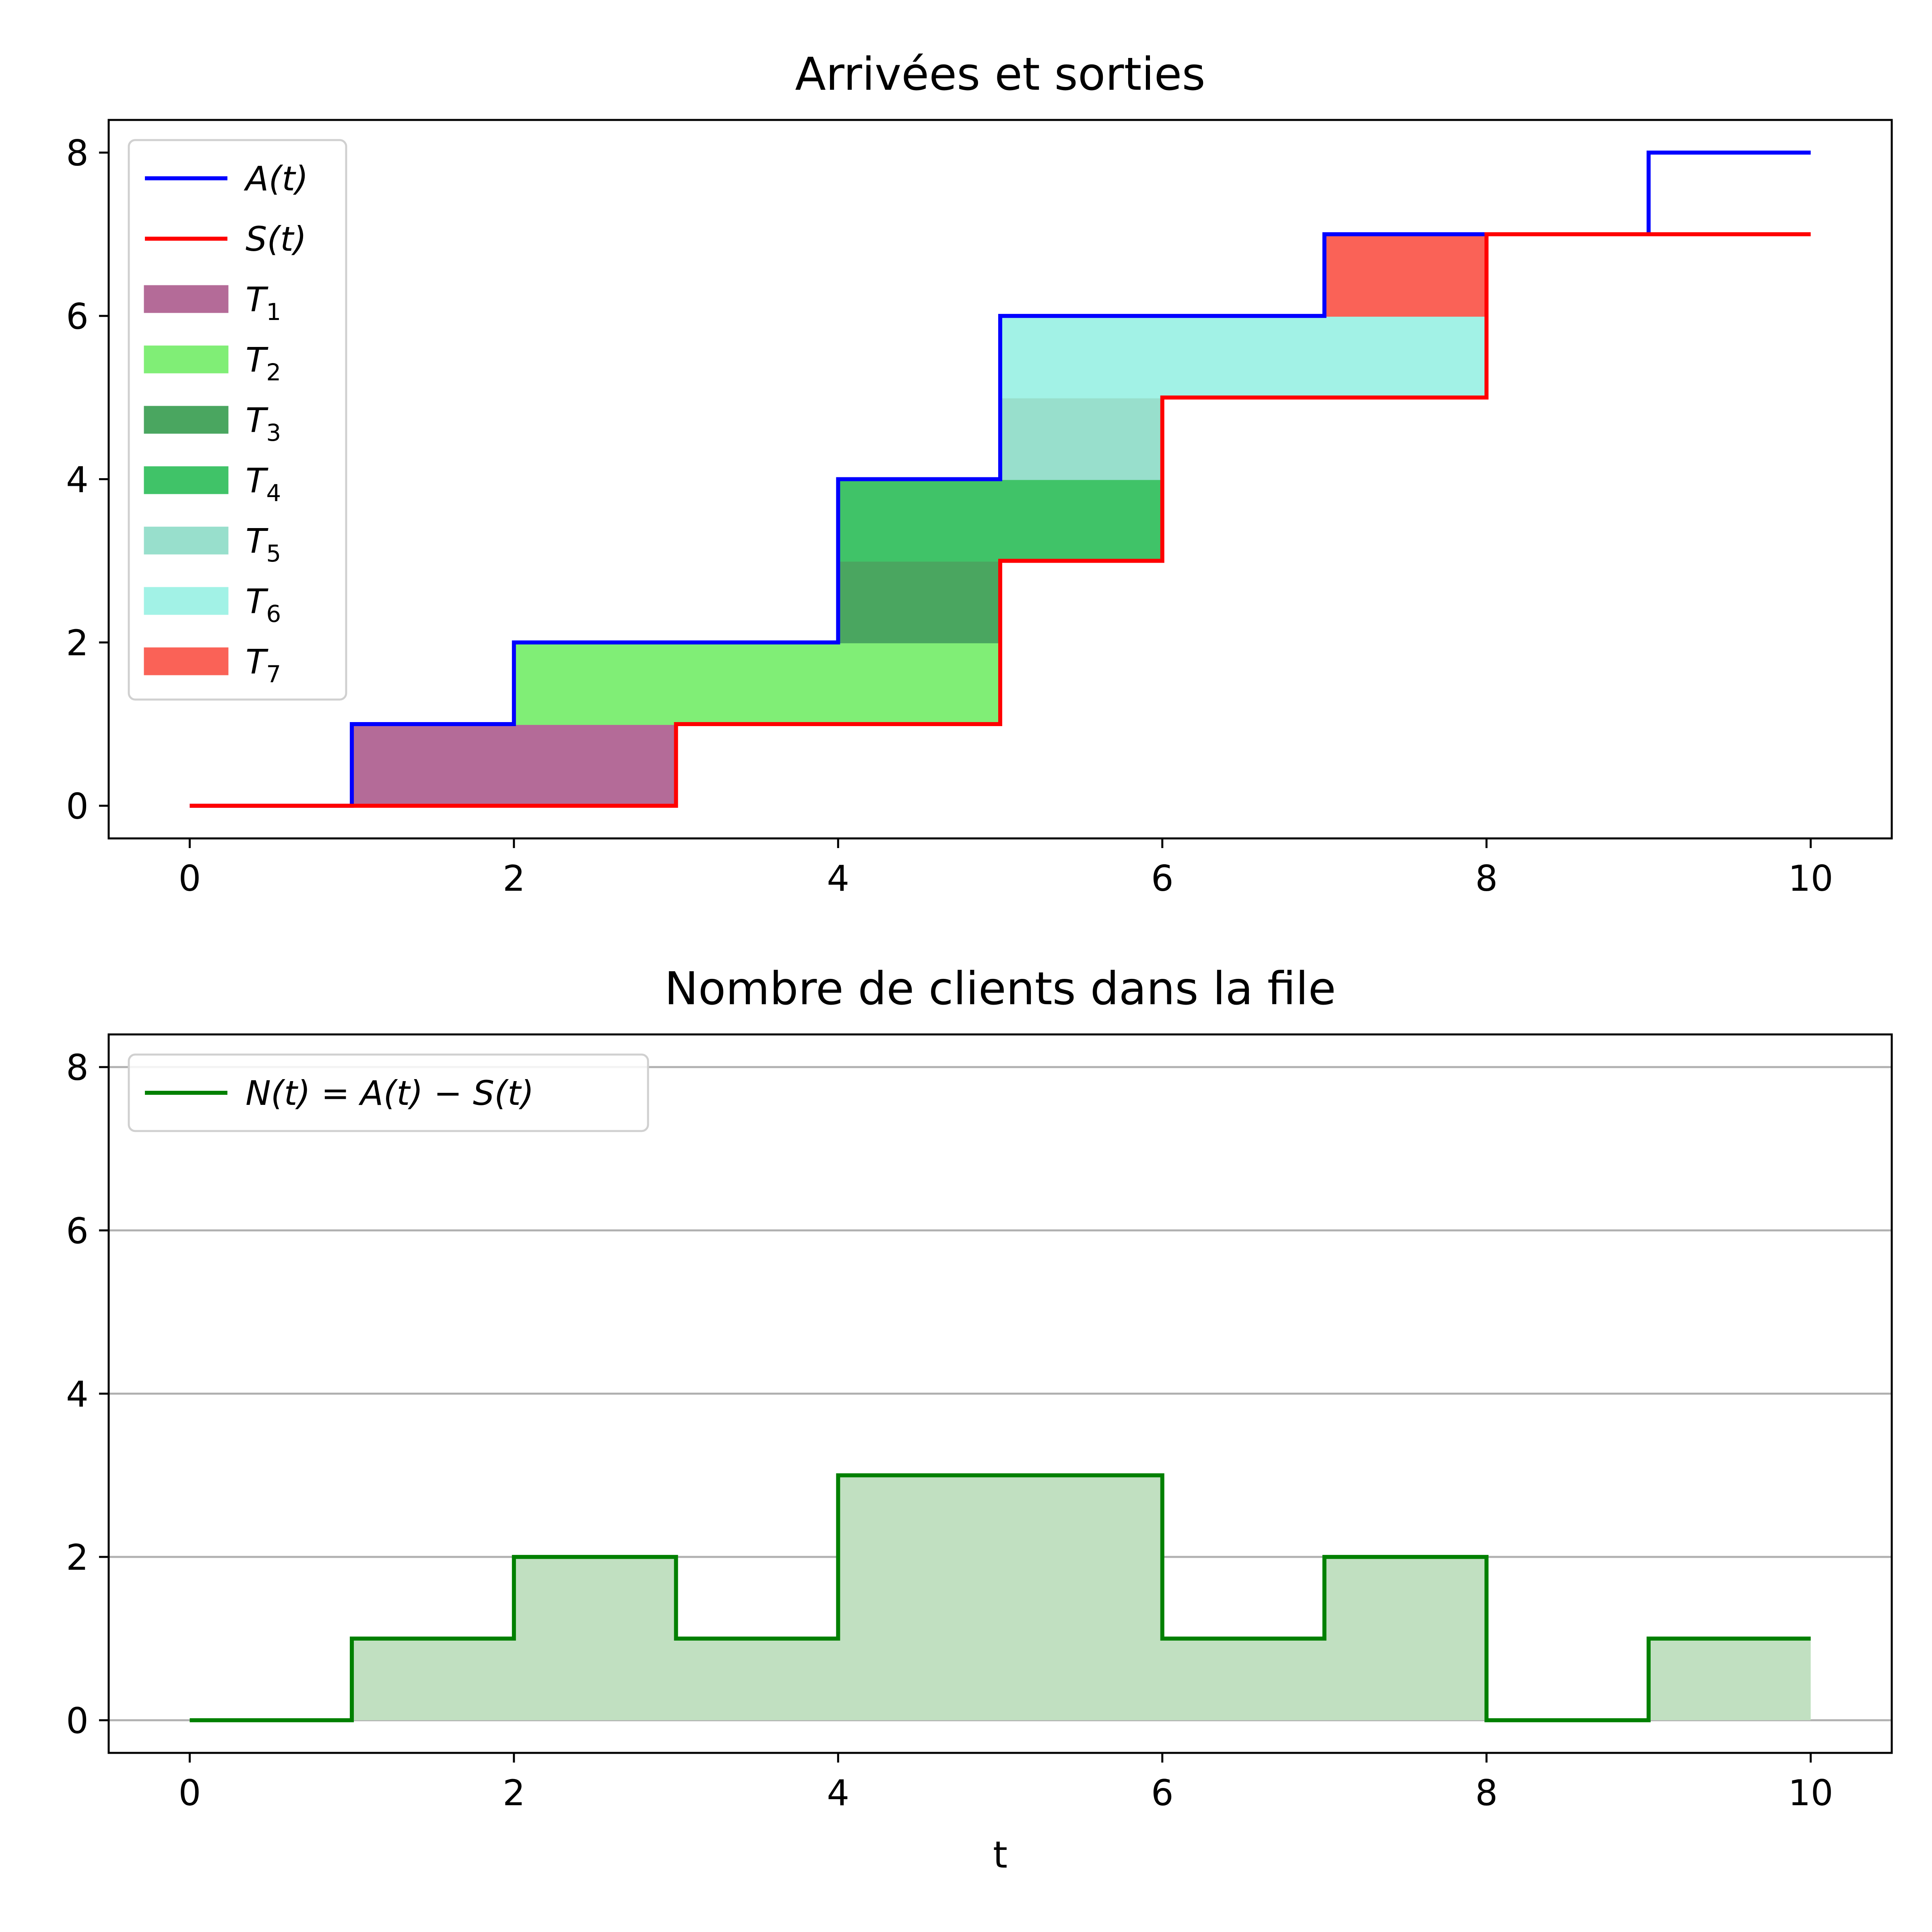 This screenshot has height=1932, width=1932. What do you see at coordinates (276, 239) in the screenshot?
I see `legend-label: S(t)` at bounding box center [276, 239].